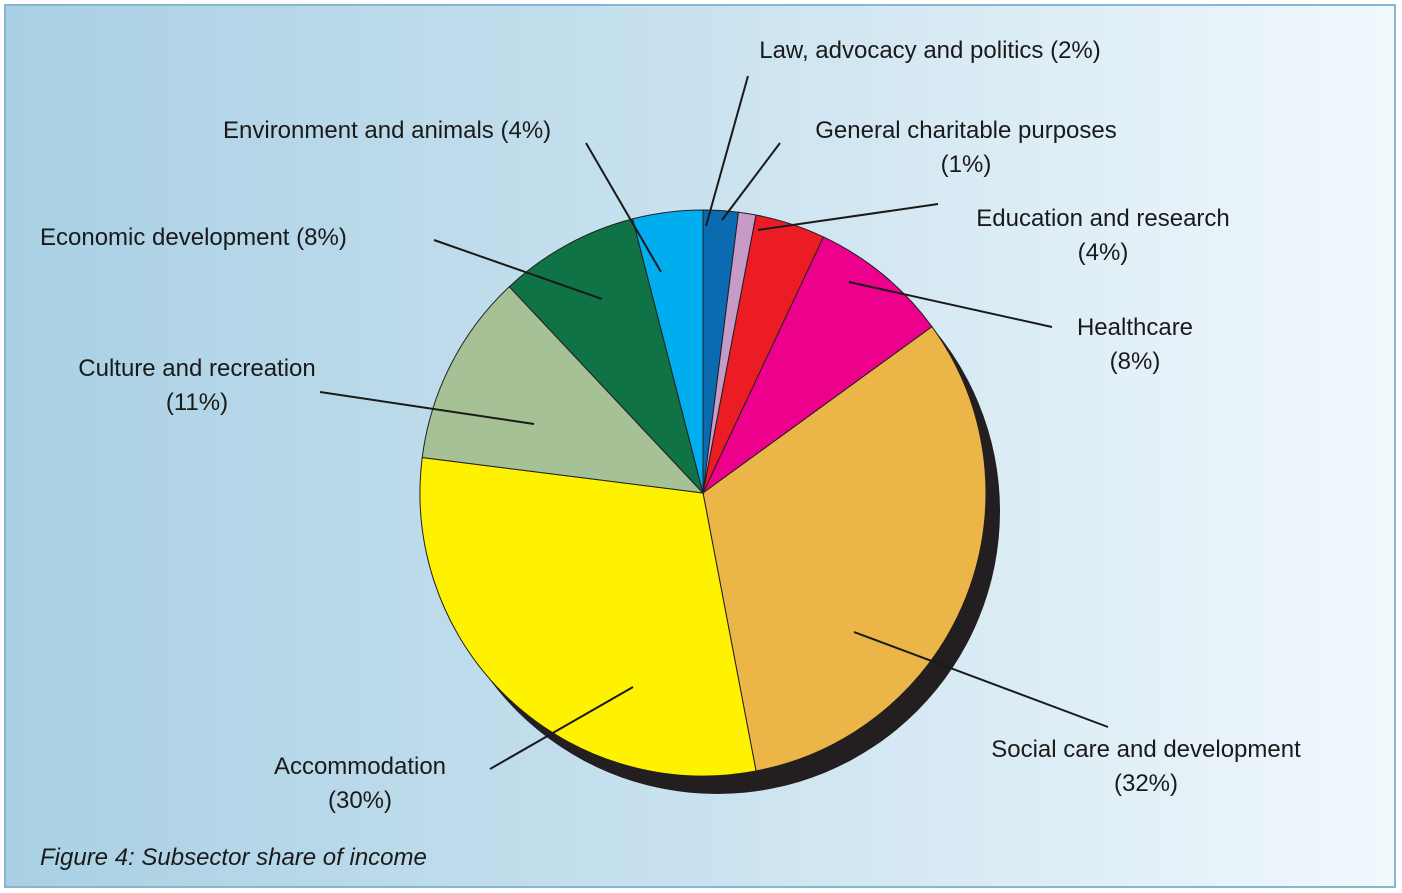  Describe the element at coordinates (1146, 766) in the screenshot. I see `slice-label: Social care and development (32%)` at that location.